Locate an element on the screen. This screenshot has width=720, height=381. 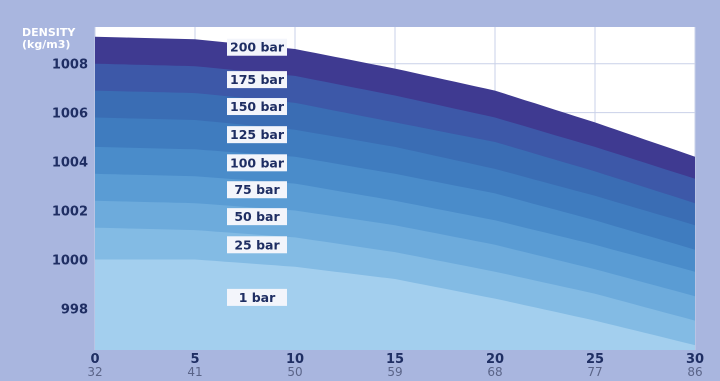
band-label-text: 1 bar is located at coordinates (257, 297).